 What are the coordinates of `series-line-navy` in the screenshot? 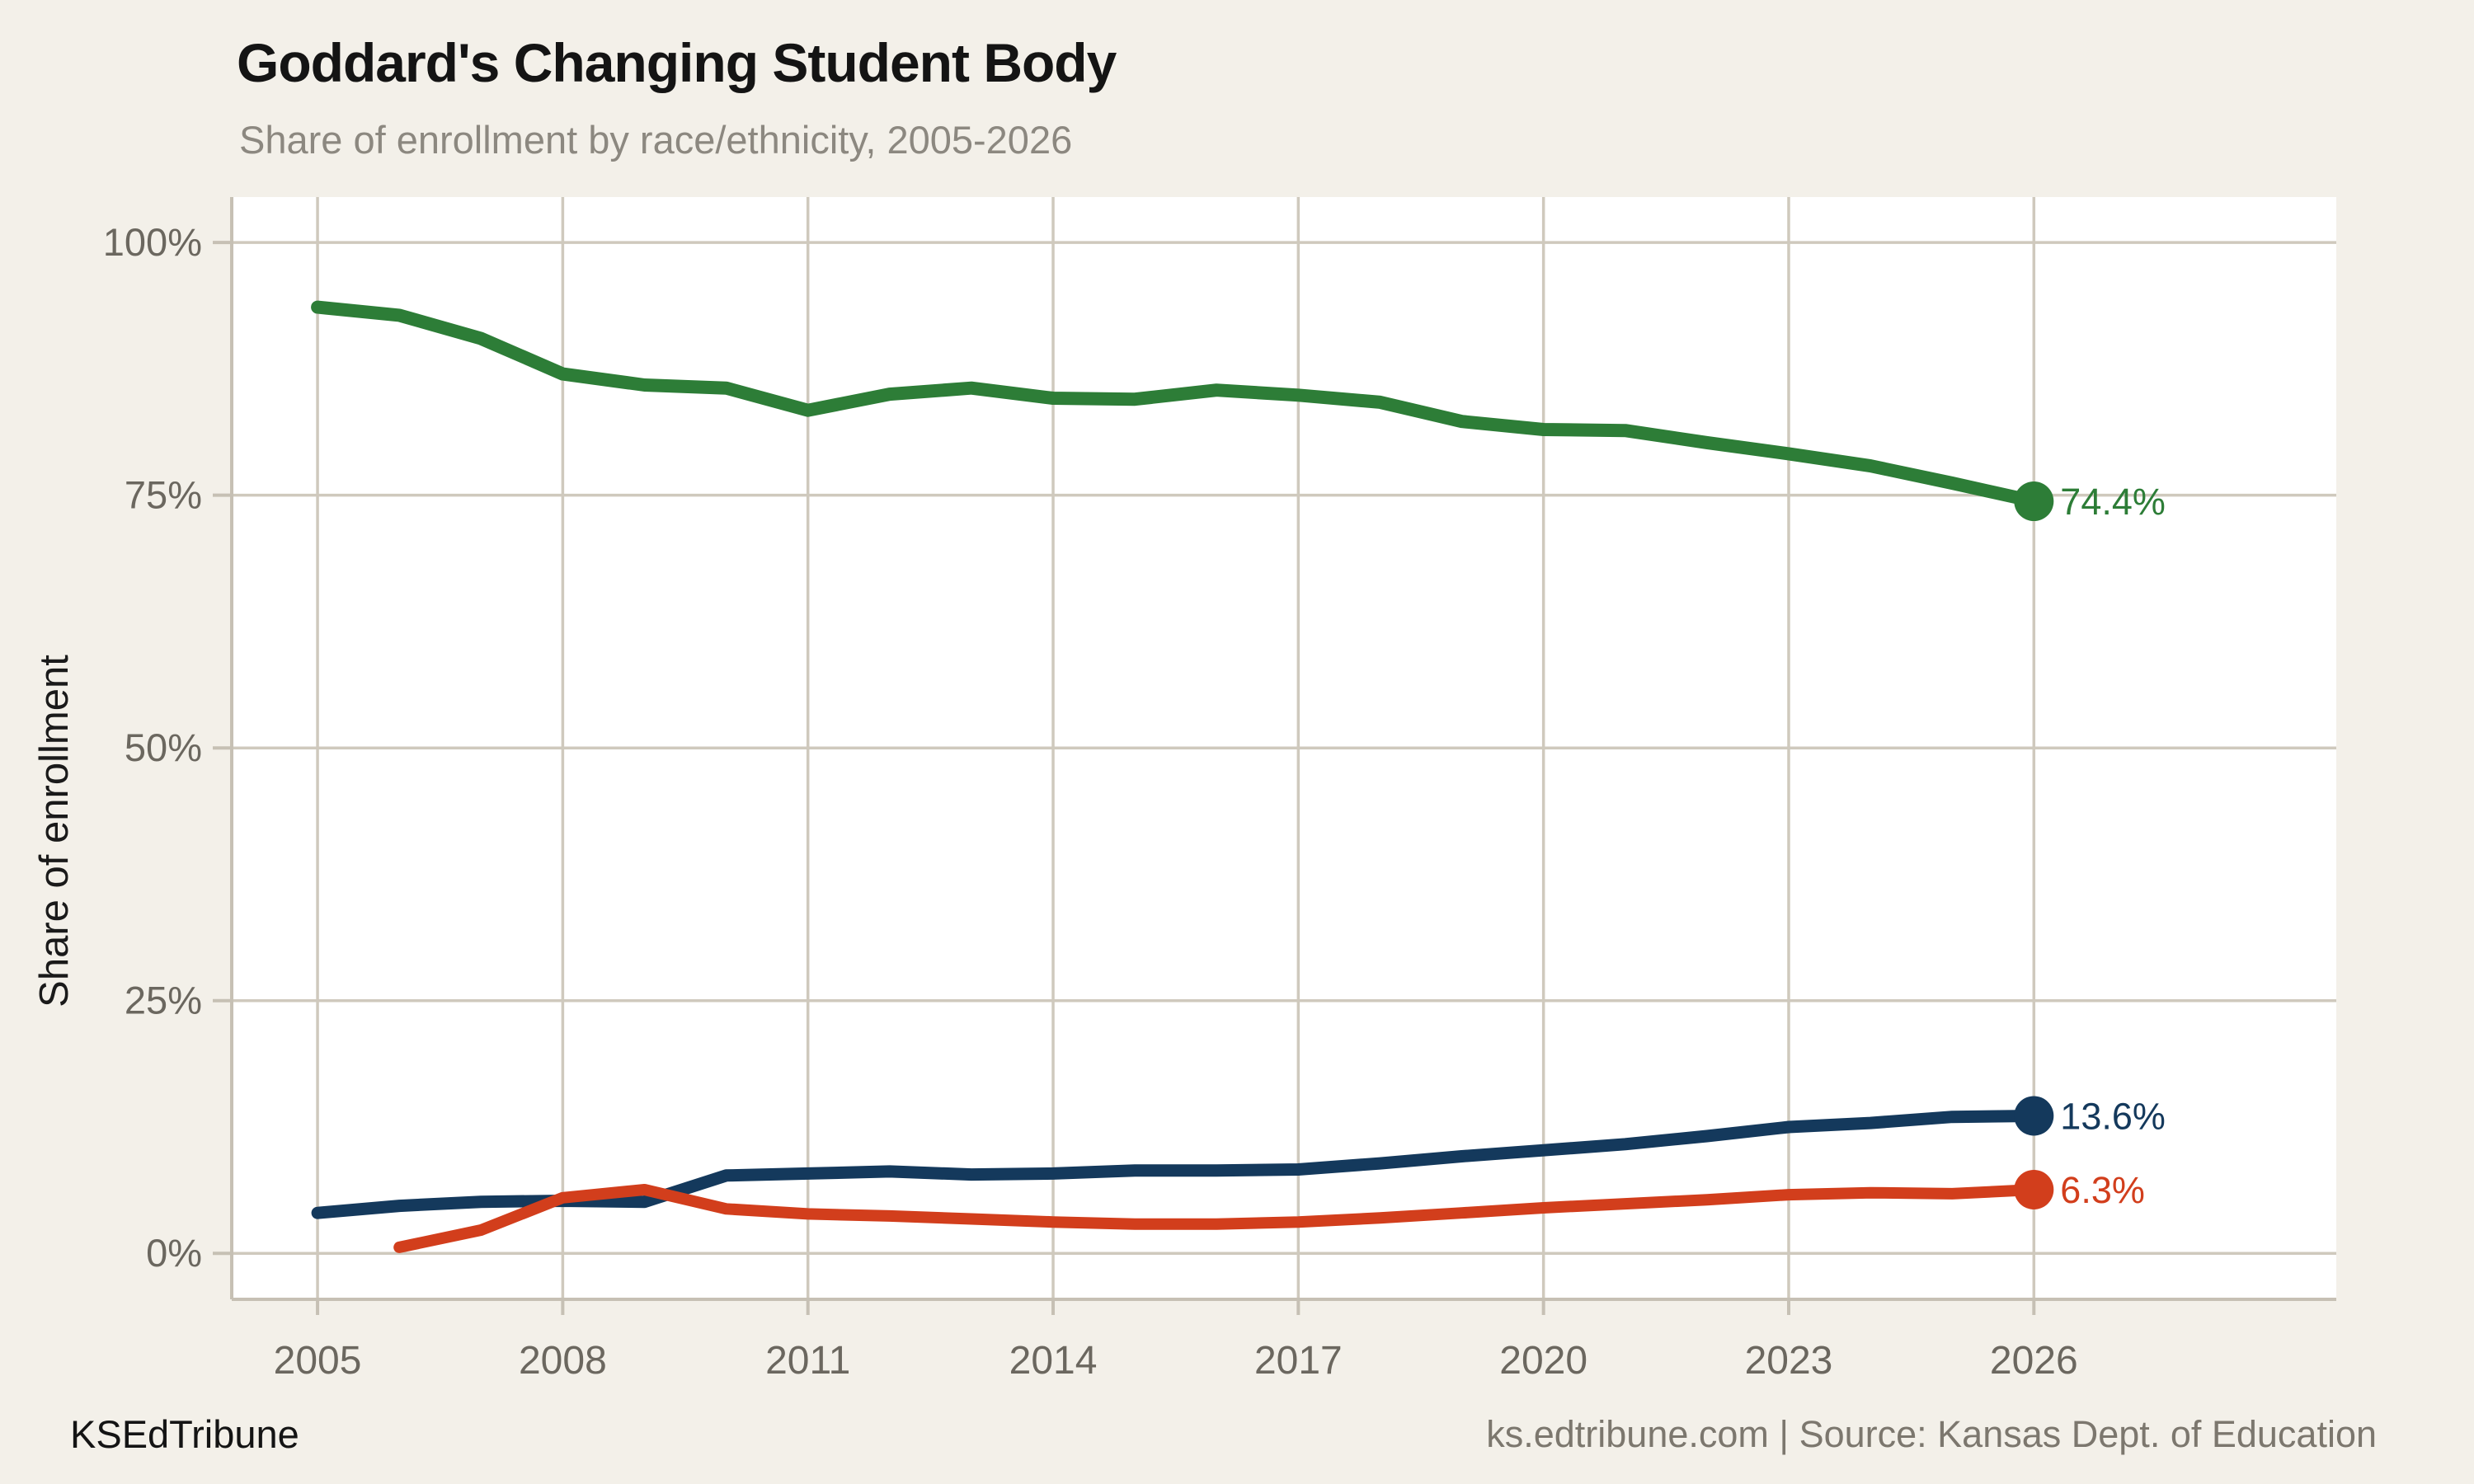 It's located at (1175, 1164).